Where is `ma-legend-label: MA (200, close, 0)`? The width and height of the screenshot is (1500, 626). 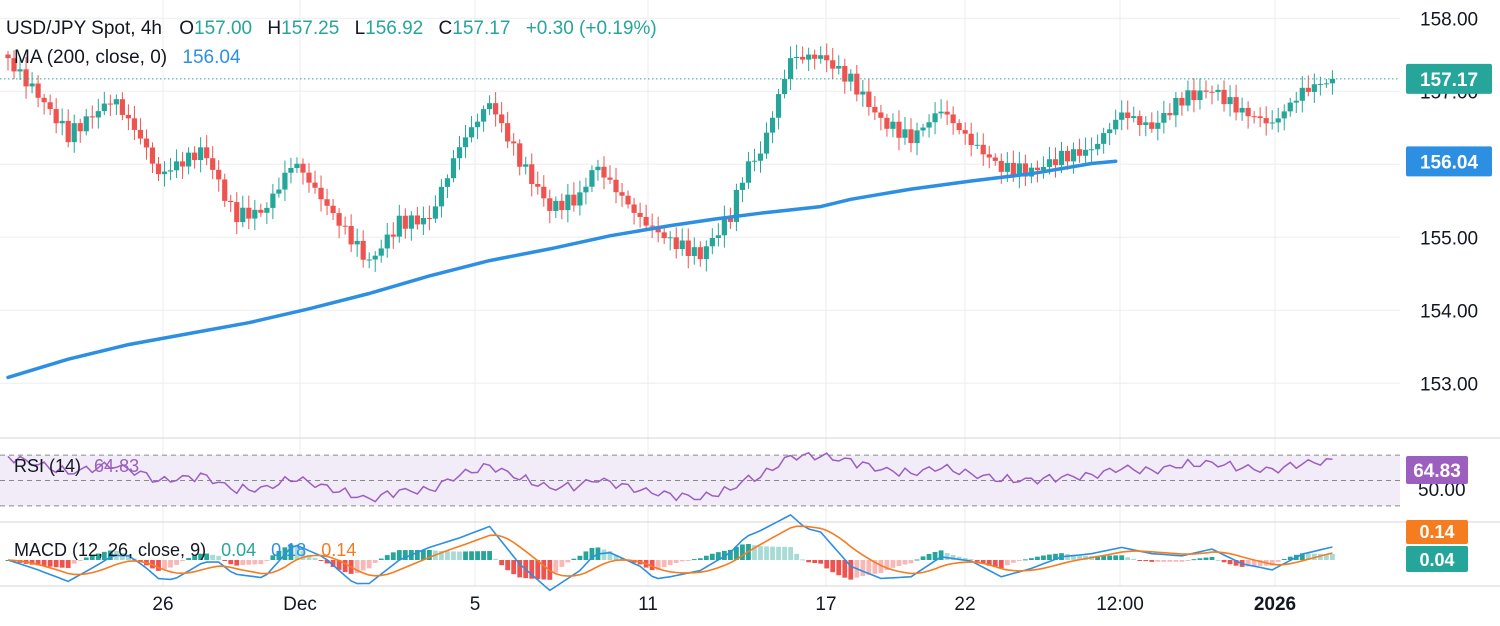 ma-legend-label: MA (200, close, 0) is located at coordinates (90, 57).